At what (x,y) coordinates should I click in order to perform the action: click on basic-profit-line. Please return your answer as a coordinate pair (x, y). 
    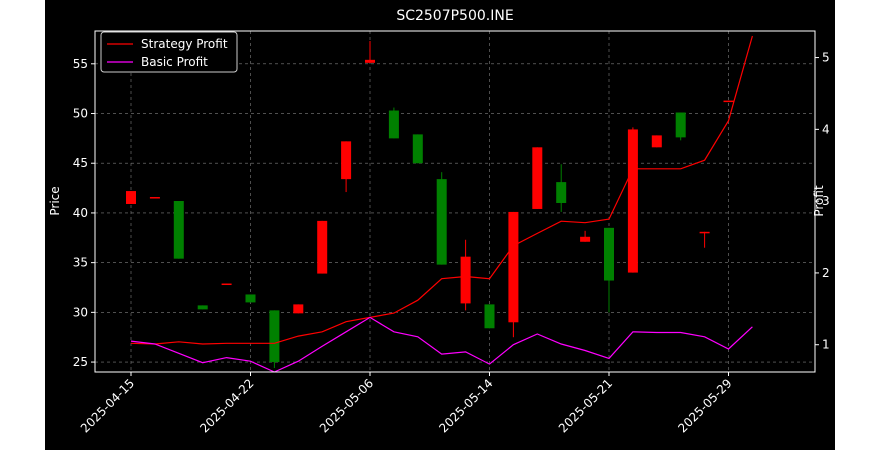
    Looking at the image, I should click on (441, 344).